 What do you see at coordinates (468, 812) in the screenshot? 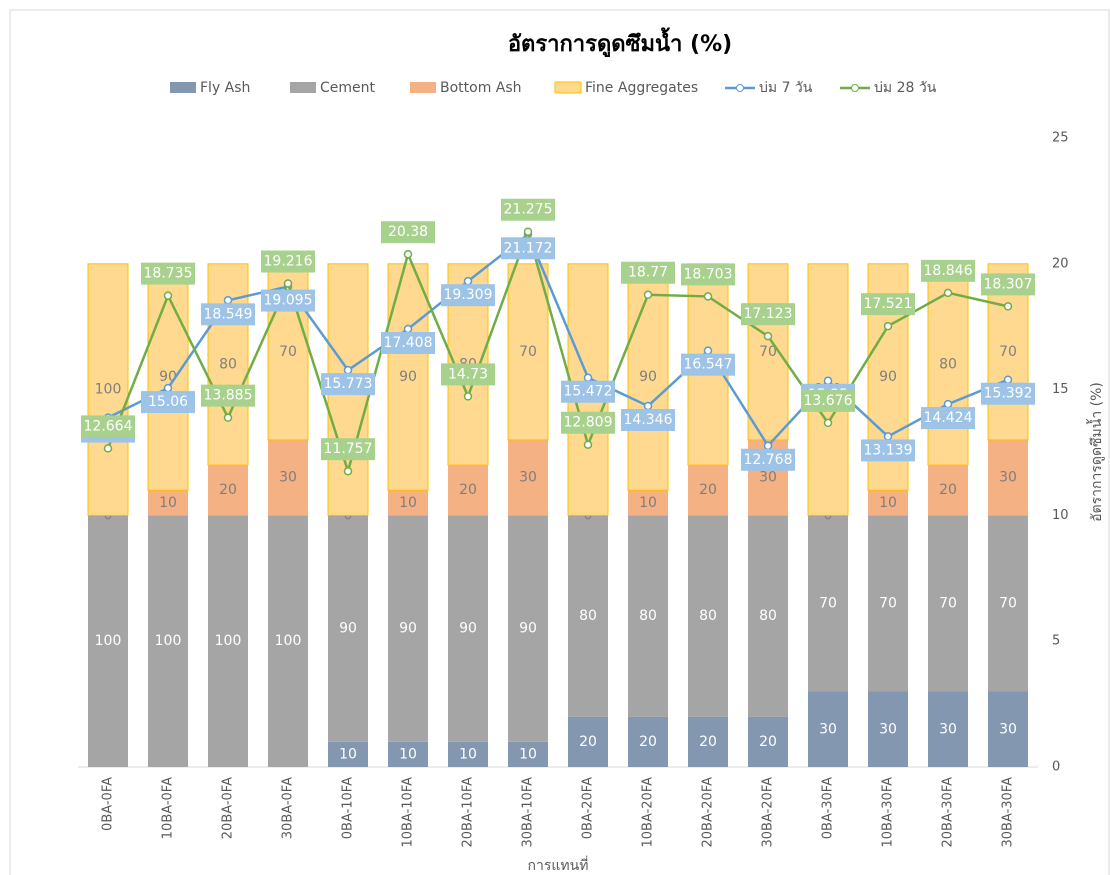
I see `x-tick-label: 20BA-10FA` at bounding box center [468, 812].